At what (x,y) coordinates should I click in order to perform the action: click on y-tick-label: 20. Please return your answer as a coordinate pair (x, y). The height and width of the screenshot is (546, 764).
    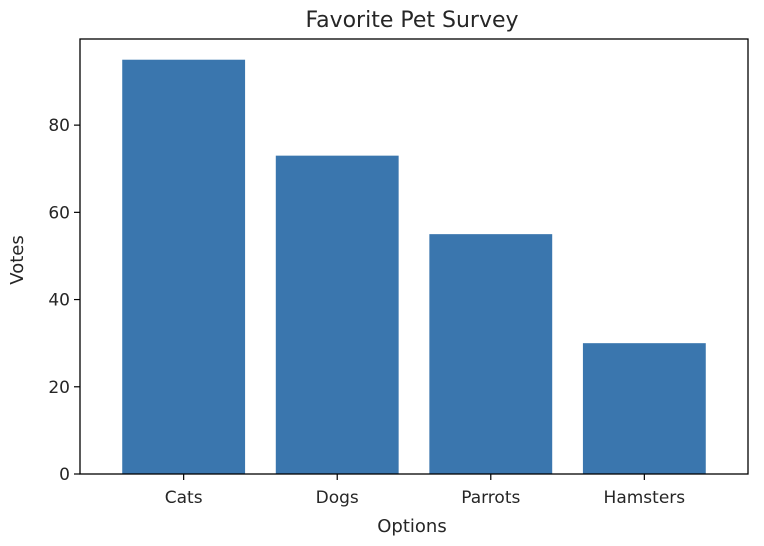
    Looking at the image, I should click on (59, 388).